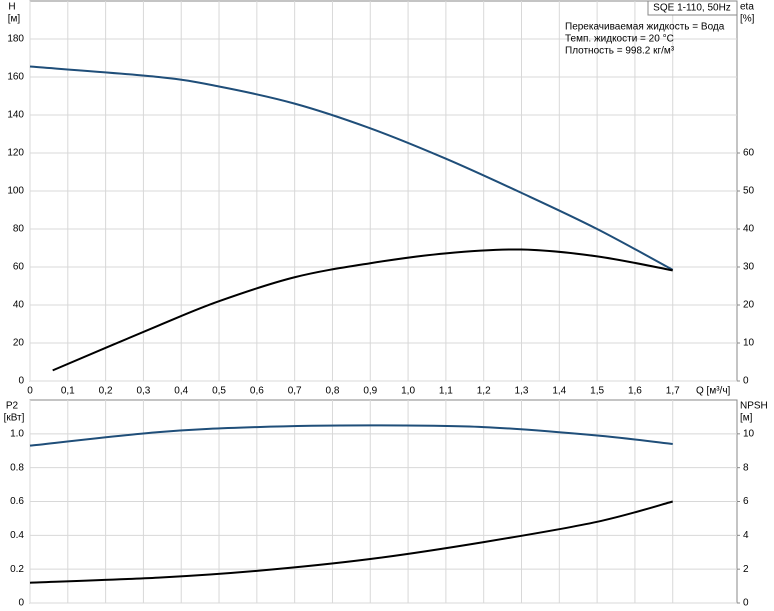  I want to click on x-tick-label: 0,8, so click(333, 391).